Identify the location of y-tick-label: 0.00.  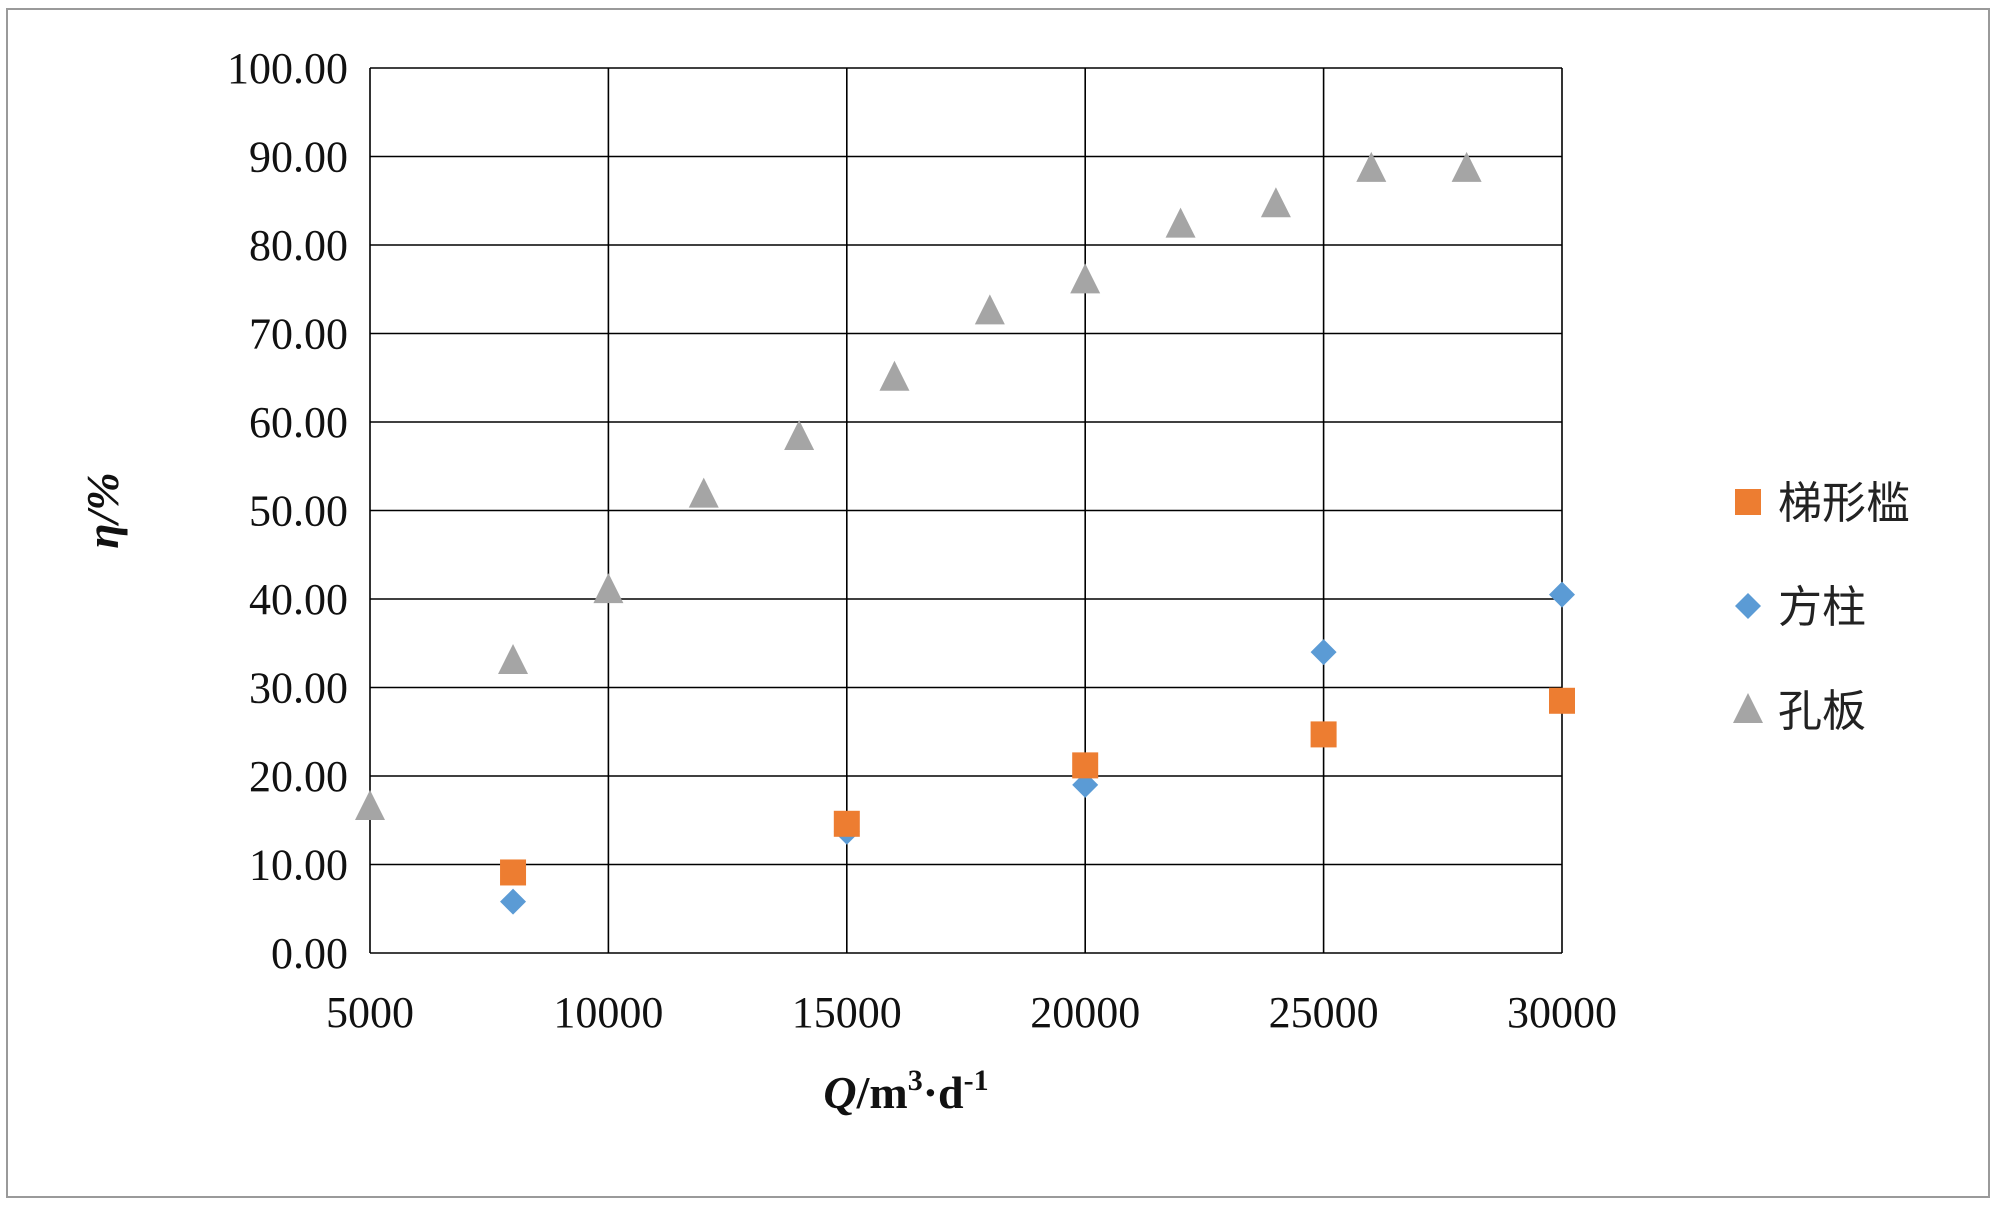
(309, 953).